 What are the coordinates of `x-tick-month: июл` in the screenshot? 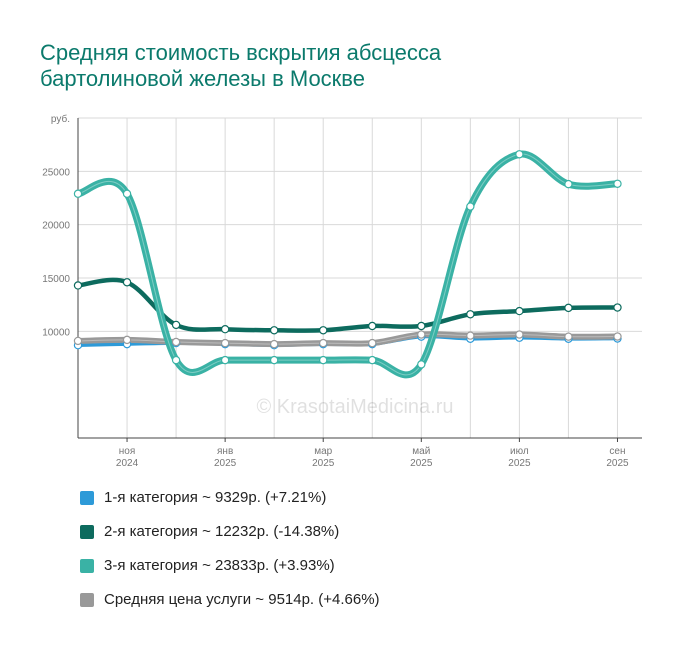 It's located at (519, 451).